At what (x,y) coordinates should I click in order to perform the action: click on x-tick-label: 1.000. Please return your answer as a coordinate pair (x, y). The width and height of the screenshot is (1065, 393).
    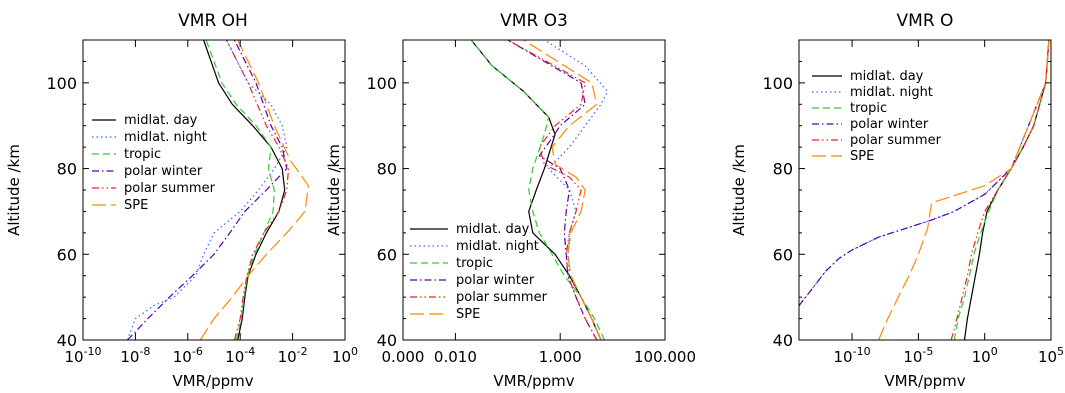
    Looking at the image, I should click on (560, 357).